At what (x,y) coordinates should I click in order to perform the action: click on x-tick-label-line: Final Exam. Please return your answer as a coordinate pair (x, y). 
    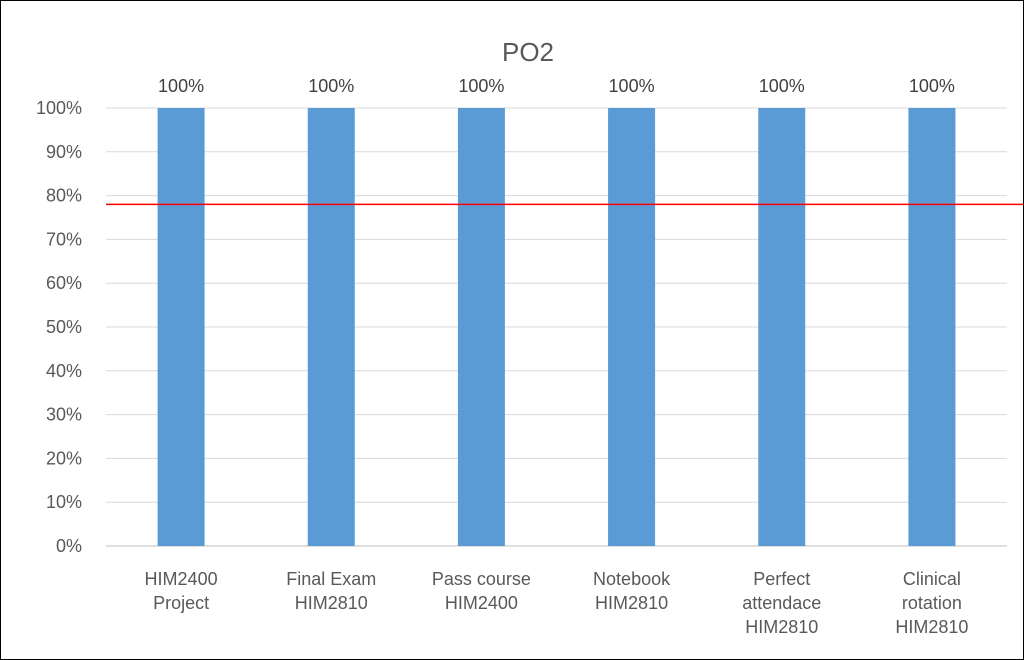
    Looking at the image, I should click on (331, 579).